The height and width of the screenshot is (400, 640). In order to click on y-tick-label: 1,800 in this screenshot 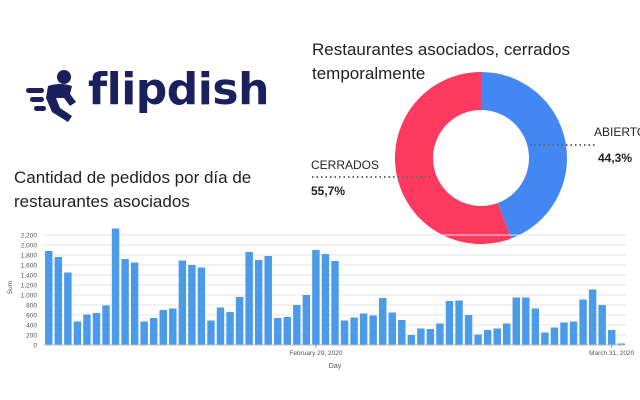, I will do `click(29, 256)`.